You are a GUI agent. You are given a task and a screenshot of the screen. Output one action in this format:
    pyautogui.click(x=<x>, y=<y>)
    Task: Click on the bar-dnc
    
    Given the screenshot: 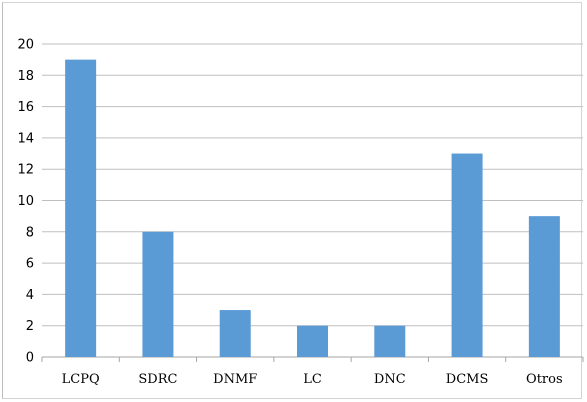 What is the action you would take?
    pyautogui.click(x=390, y=341)
    